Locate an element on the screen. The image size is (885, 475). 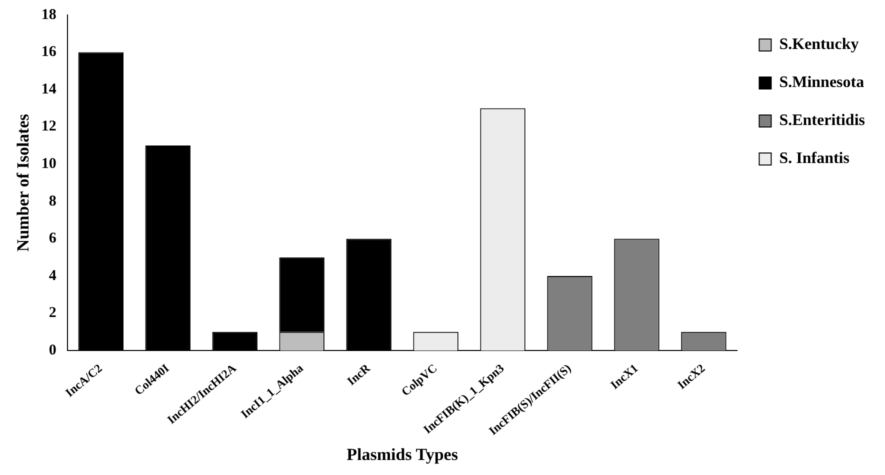
y-tick-label: 12 is located at coordinates (48, 126).